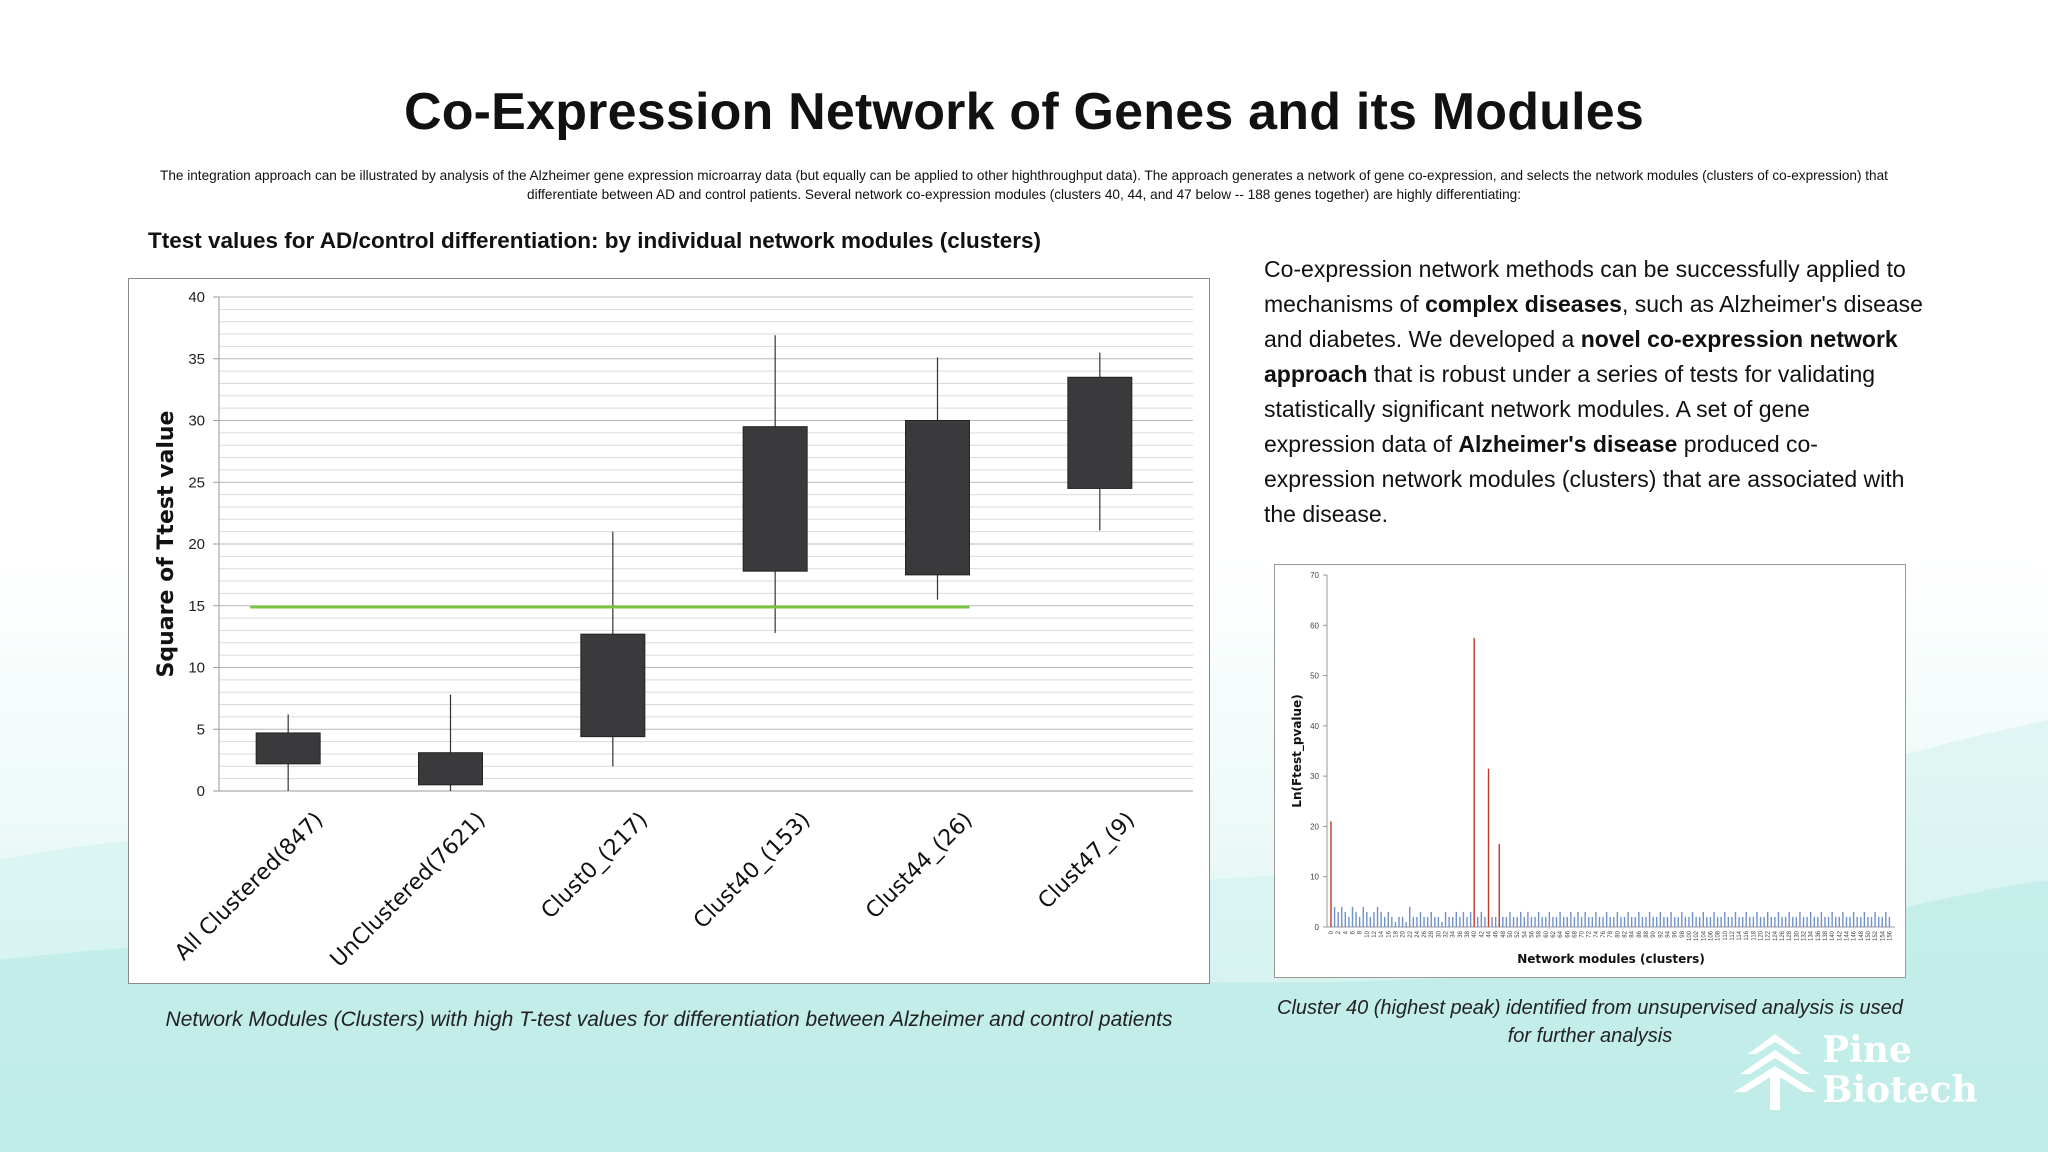 The width and height of the screenshot is (2048, 1152). Describe the element at coordinates (1618, 933) in the screenshot. I see `x-tick-label: 80` at that location.